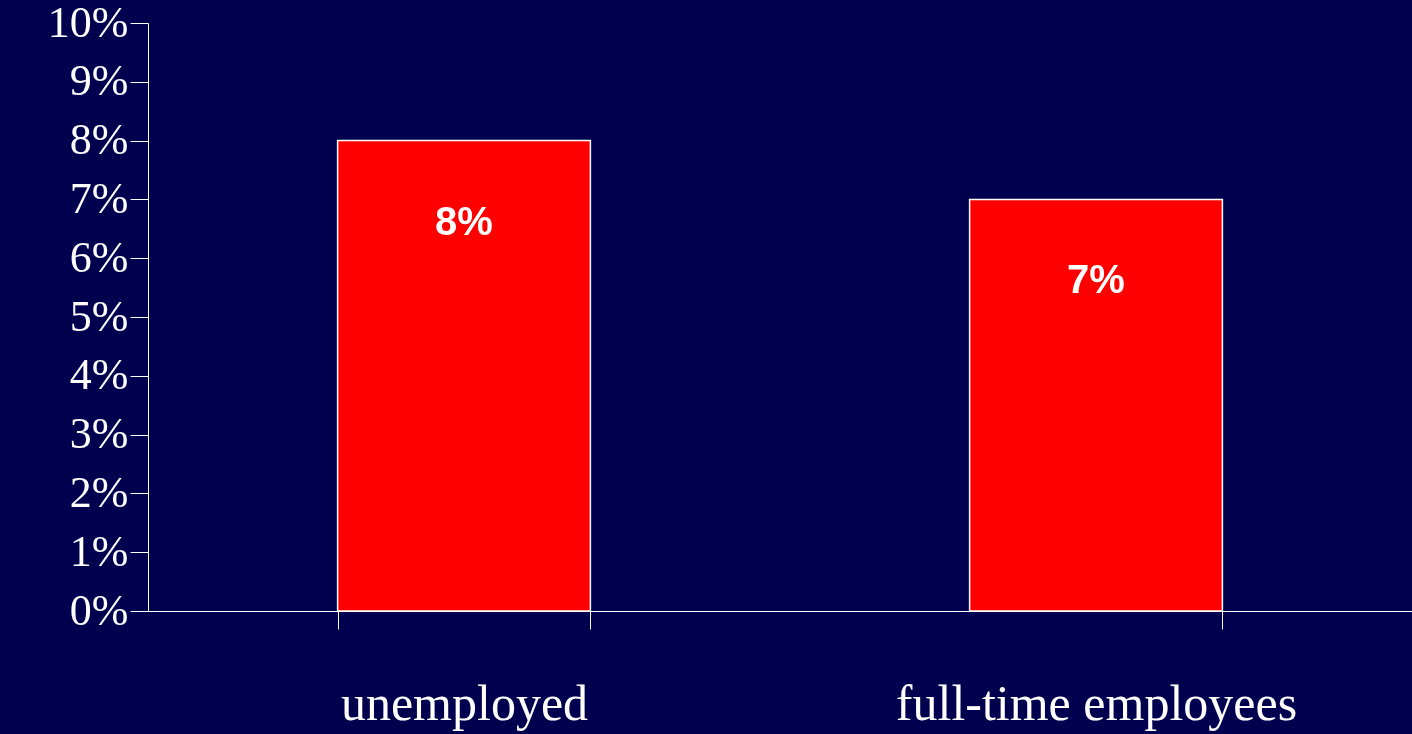  What do you see at coordinates (99, 434) in the screenshot?
I see `y-tick-label: 3%` at bounding box center [99, 434].